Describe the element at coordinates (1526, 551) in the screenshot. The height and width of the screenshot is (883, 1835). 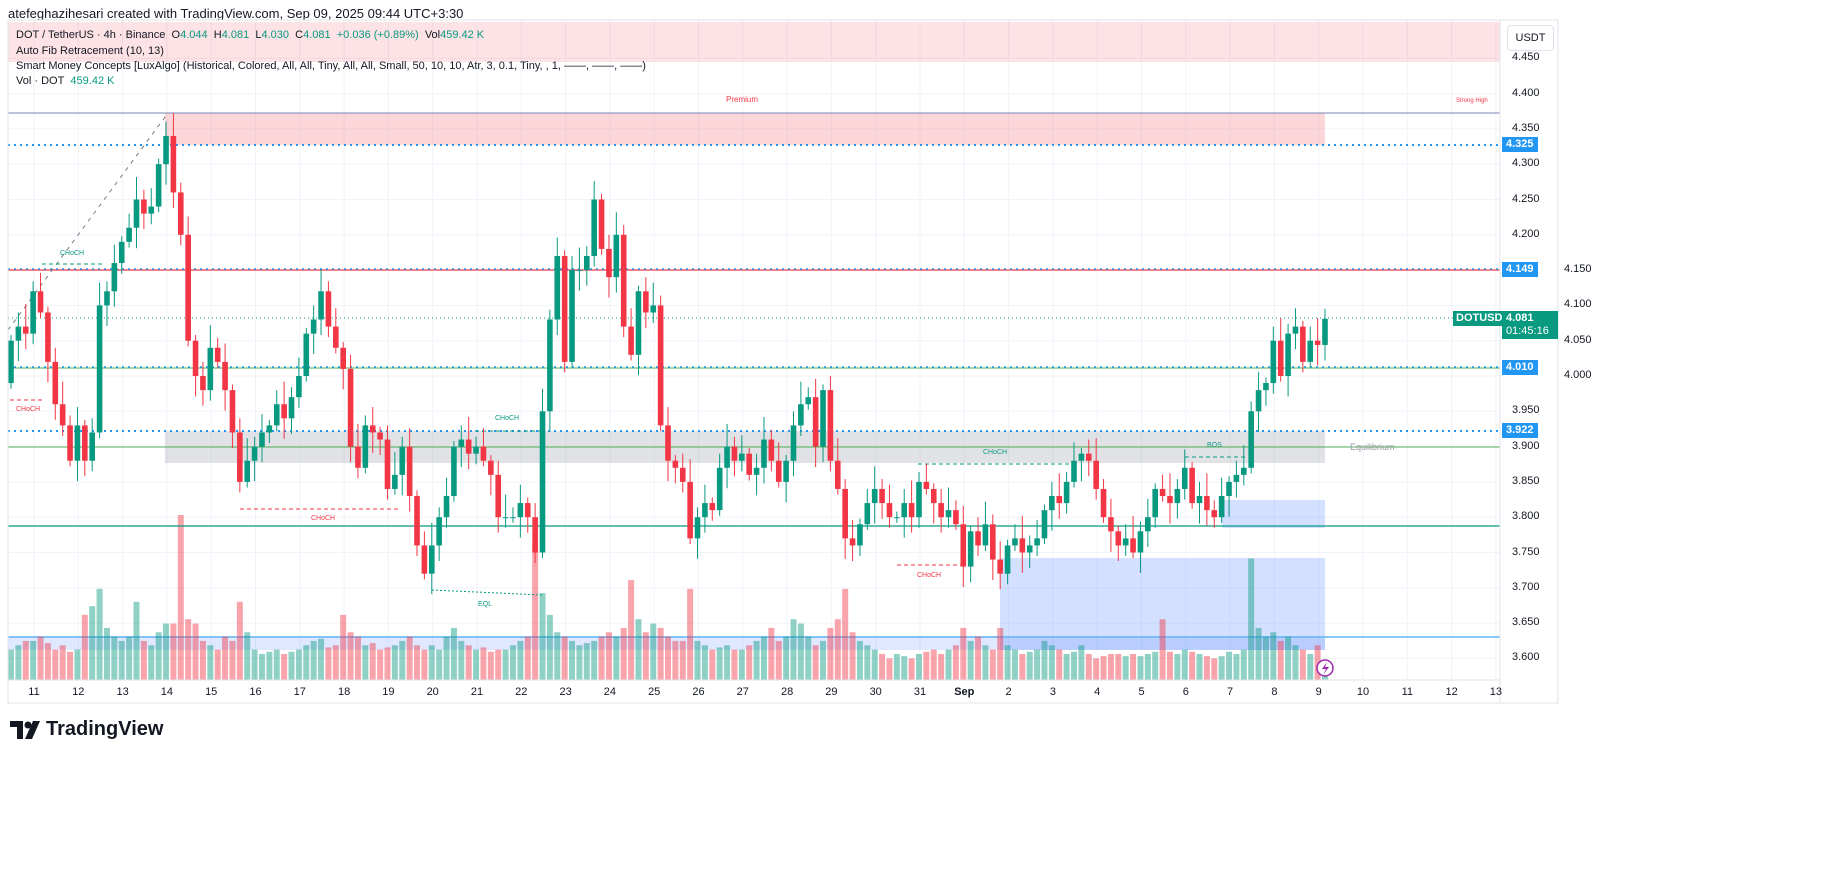
I see `price-tick: 3.750` at that location.